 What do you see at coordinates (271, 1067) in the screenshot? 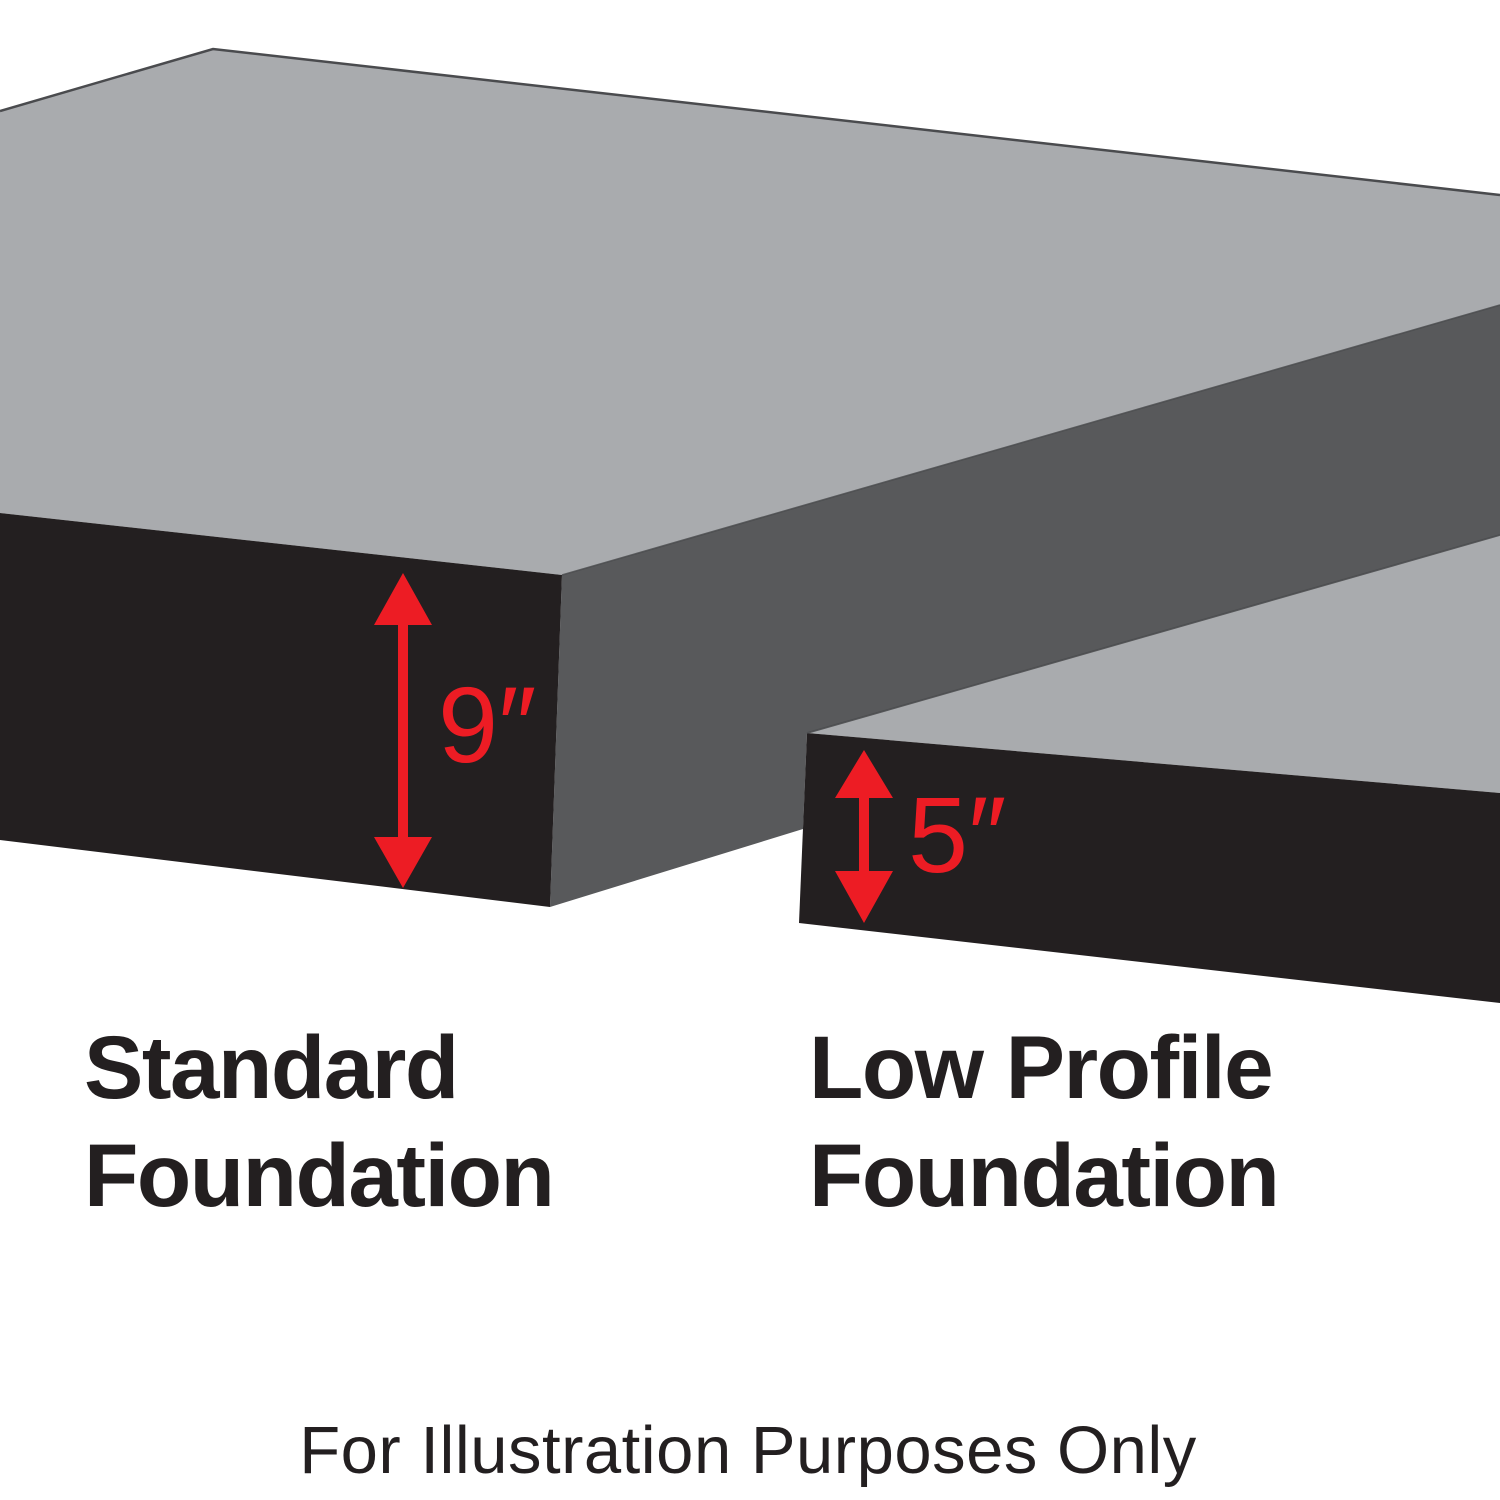
I see `standard-caption-line1: Standard` at bounding box center [271, 1067].